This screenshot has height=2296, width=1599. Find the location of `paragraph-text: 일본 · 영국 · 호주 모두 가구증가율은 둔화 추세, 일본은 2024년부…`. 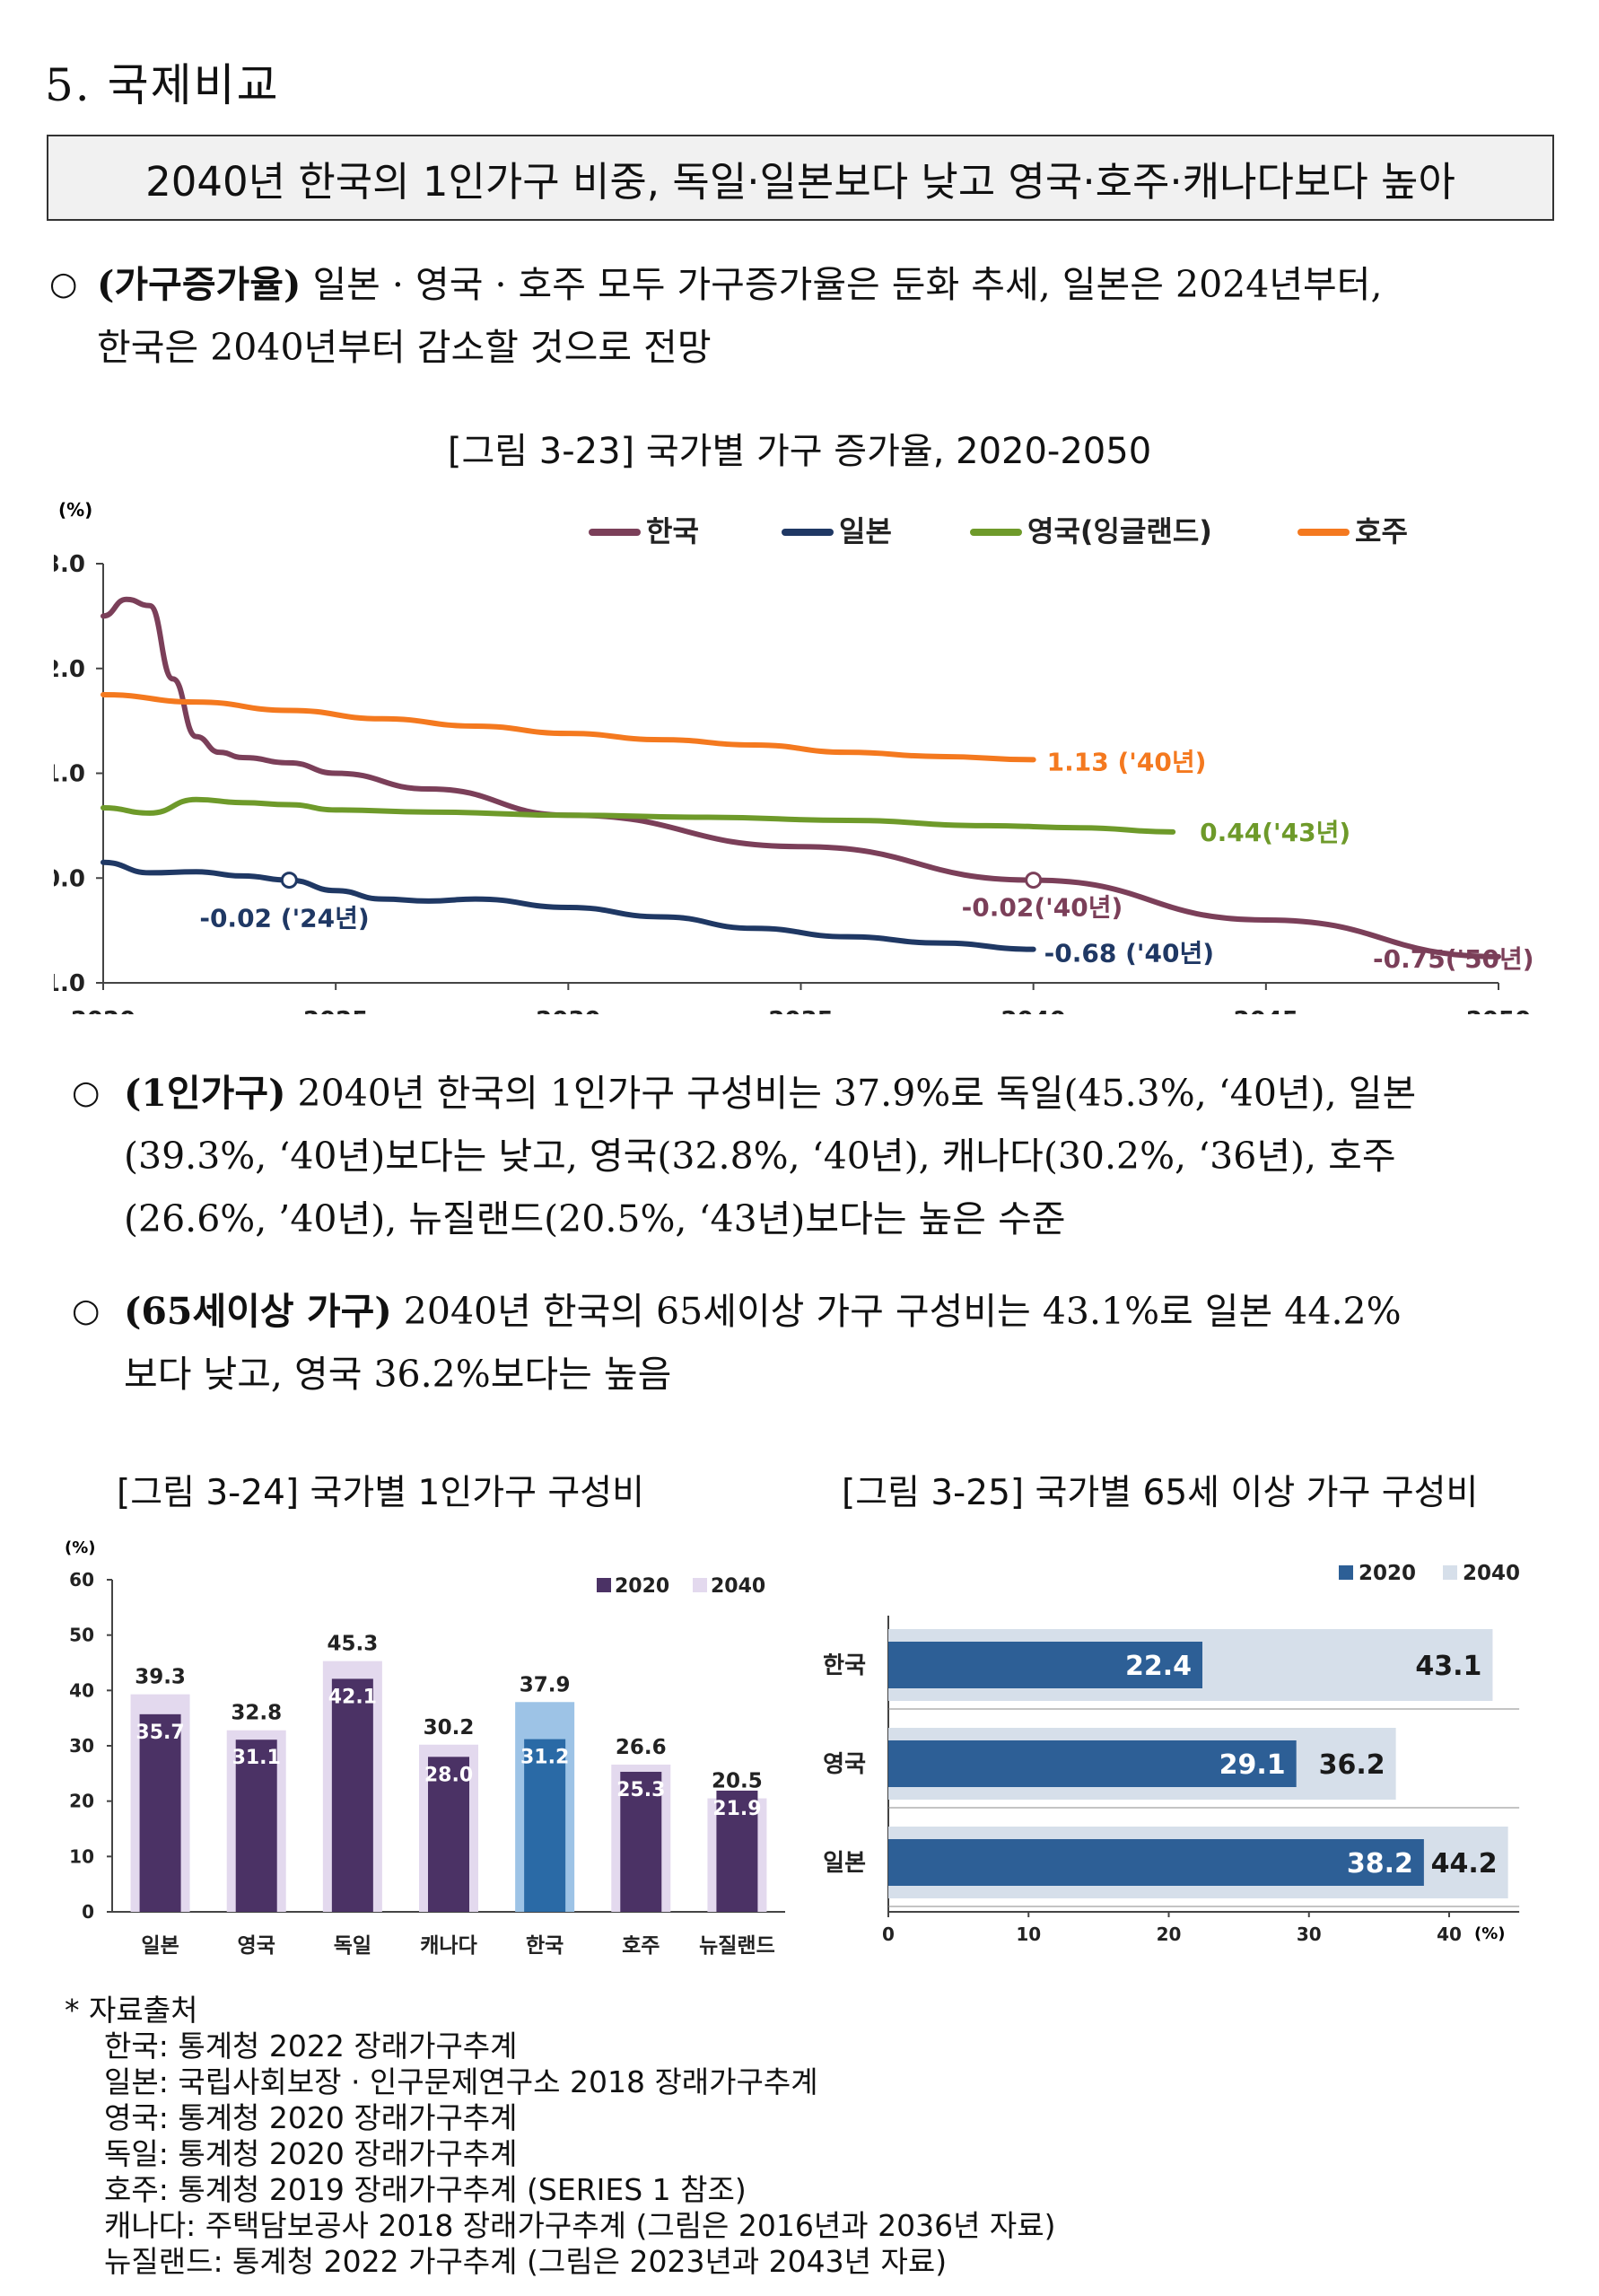

paragraph-text: 일본 · 영국 · 호주 모두 가구증가율은 둔화 추세, 일본은 2024년부… is located at coordinates (842, 284).